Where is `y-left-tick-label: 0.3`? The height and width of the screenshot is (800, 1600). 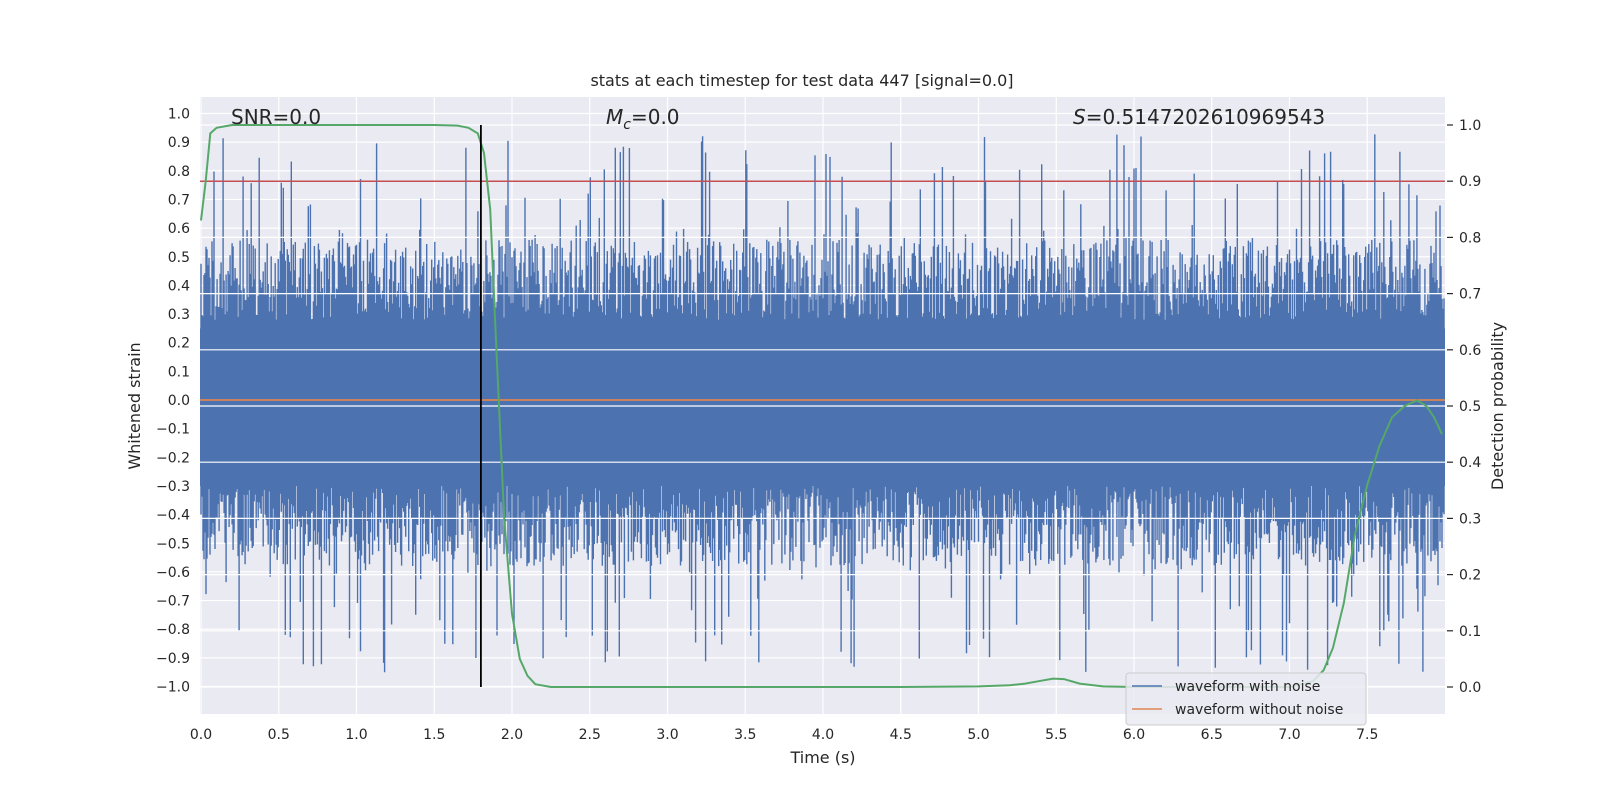
y-left-tick-label: 0.3 is located at coordinates (179, 315).